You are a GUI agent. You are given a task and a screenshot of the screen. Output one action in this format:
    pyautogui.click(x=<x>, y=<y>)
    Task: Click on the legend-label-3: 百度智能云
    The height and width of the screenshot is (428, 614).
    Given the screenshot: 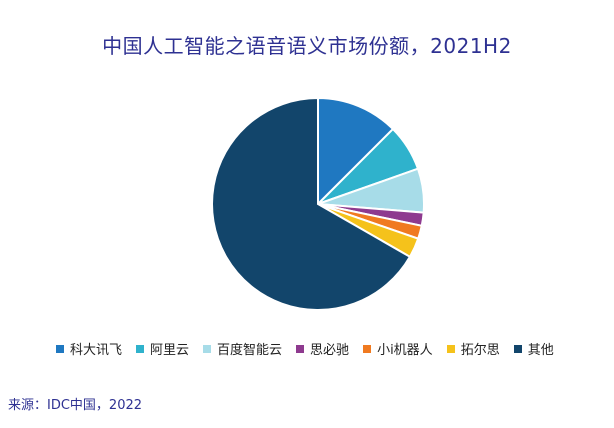 What is the action you would take?
    pyautogui.click(x=250, y=350)
    